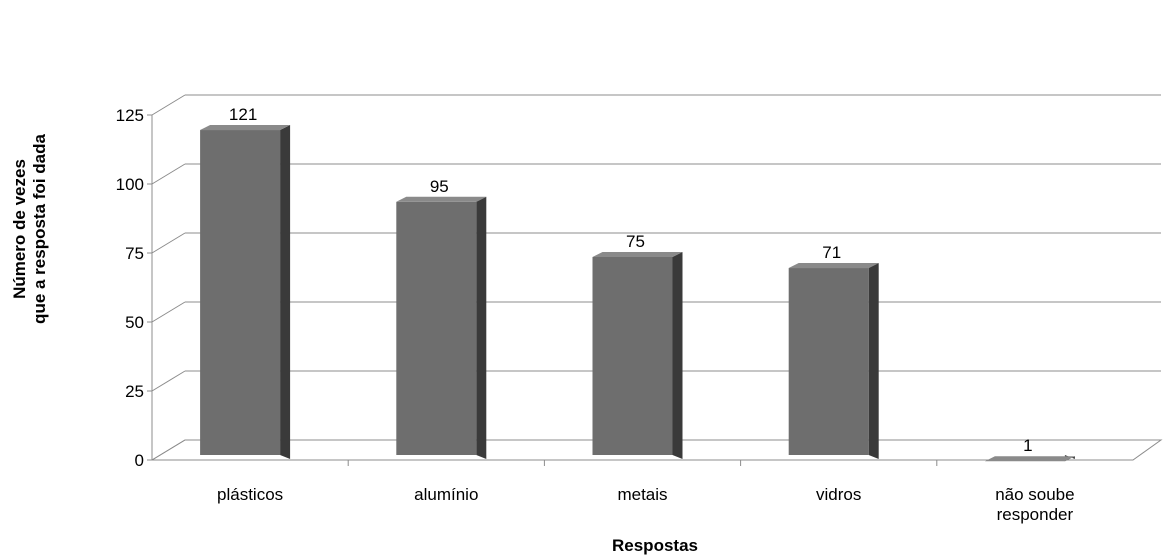  What do you see at coordinates (642, 494) in the screenshot?
I see `x-category-label: metais` at bounding box center [642, 494].